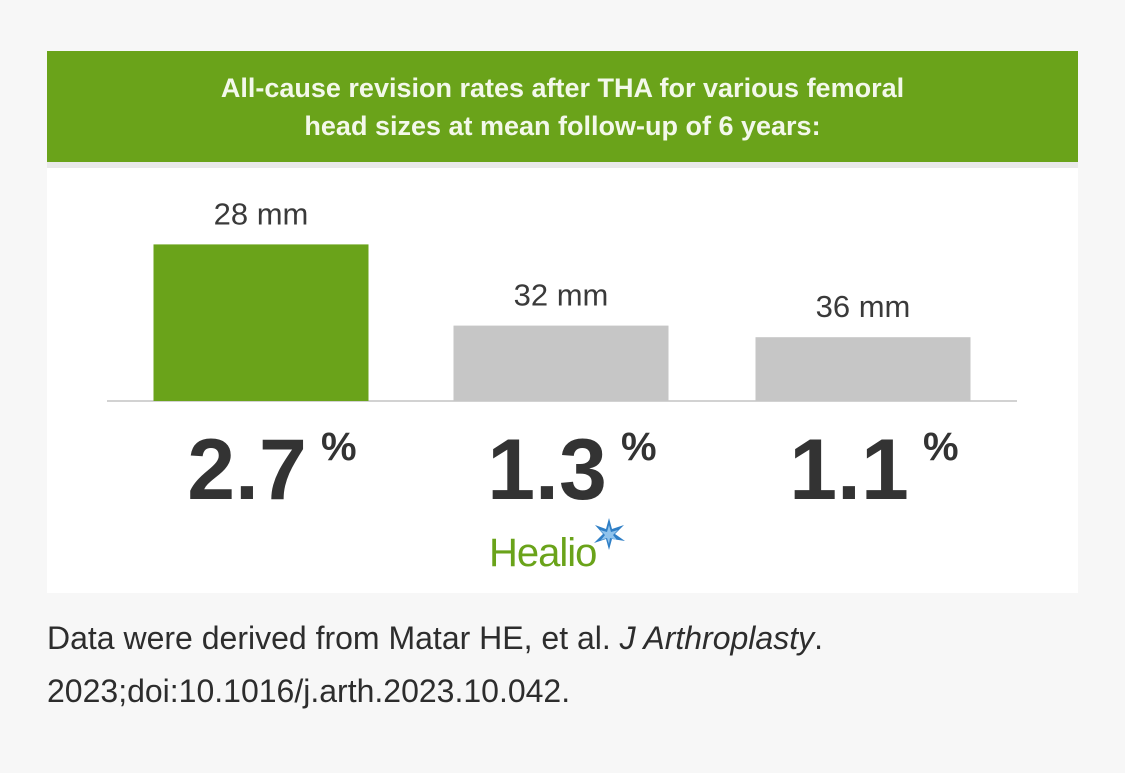 This screenshot has width=1125, height=773. What do you see at coordinates (547, 470) in the screenshot?
I see `value-label: 1.3` at bounding box center [547, 470].